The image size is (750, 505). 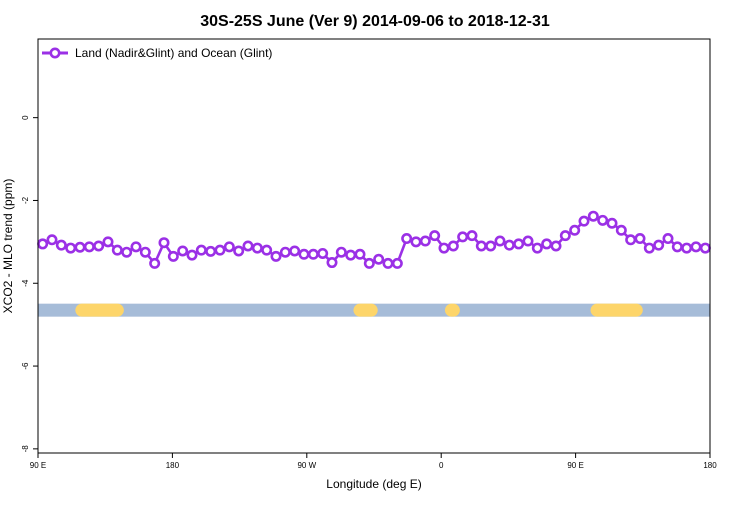 I want to click on x-tick-label: 0, so click(x=441, y=465).